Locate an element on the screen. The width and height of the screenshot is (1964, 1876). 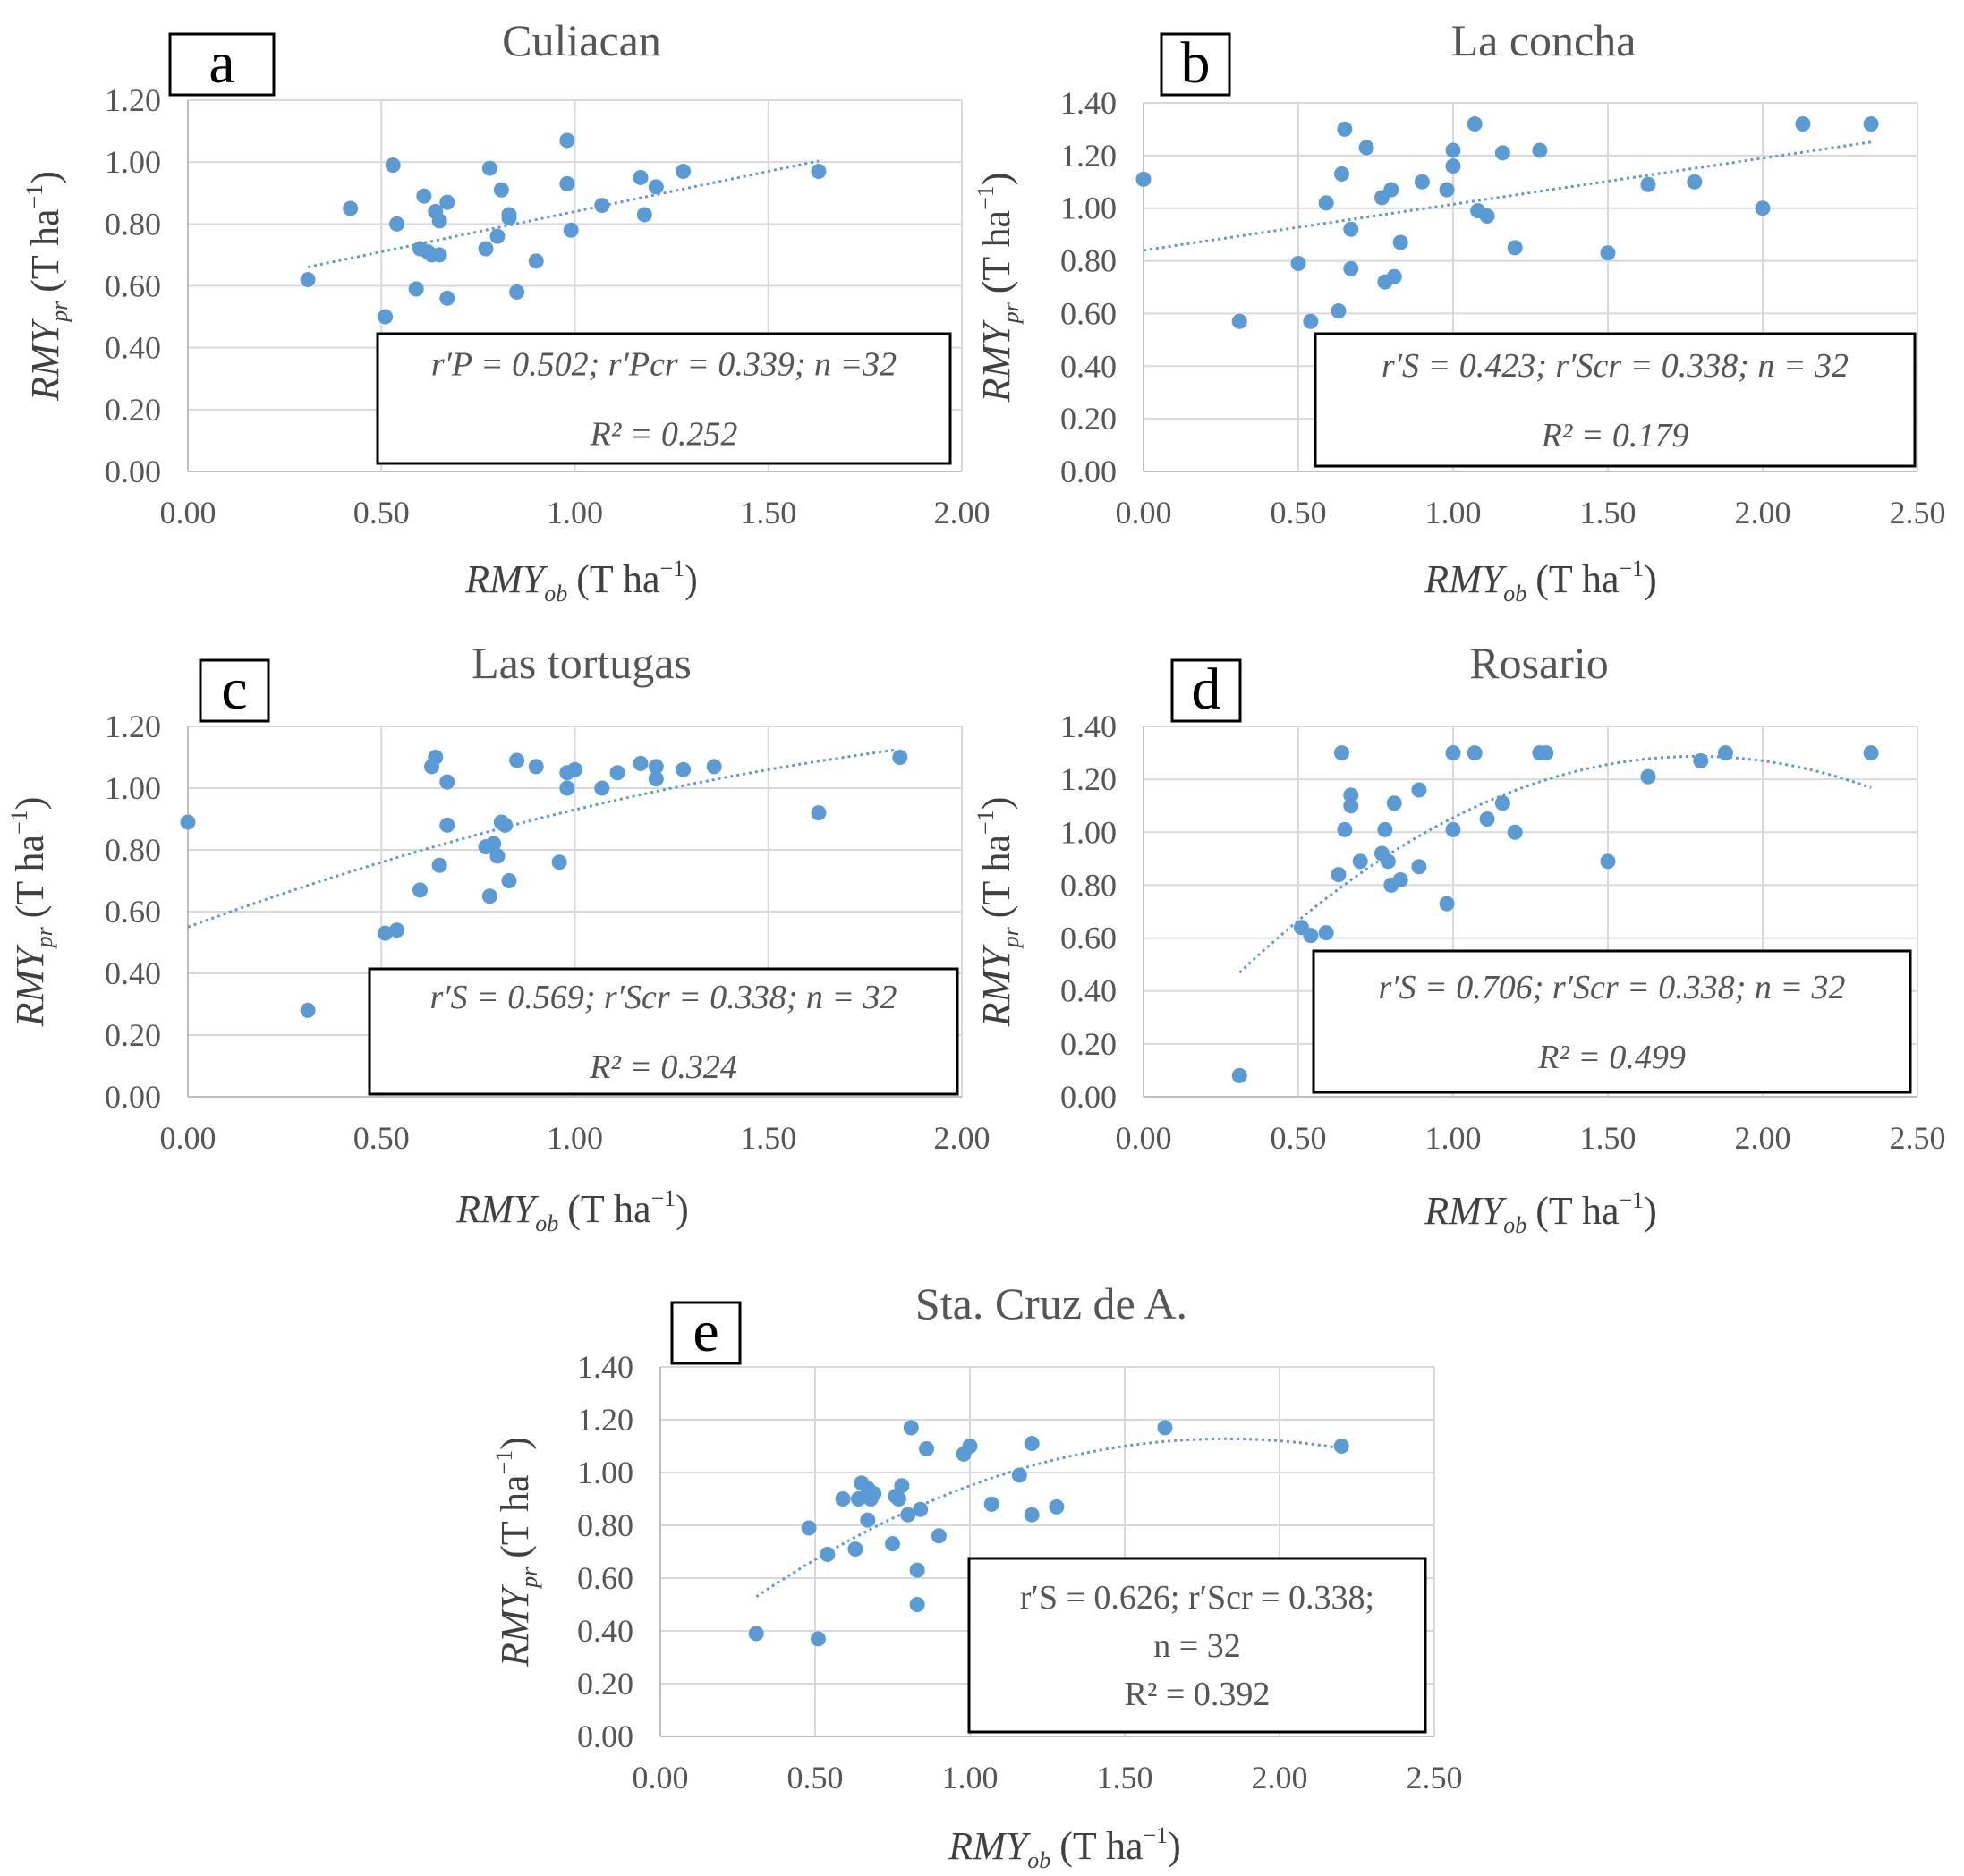
stats-box is located at coordinates (1615, 400).